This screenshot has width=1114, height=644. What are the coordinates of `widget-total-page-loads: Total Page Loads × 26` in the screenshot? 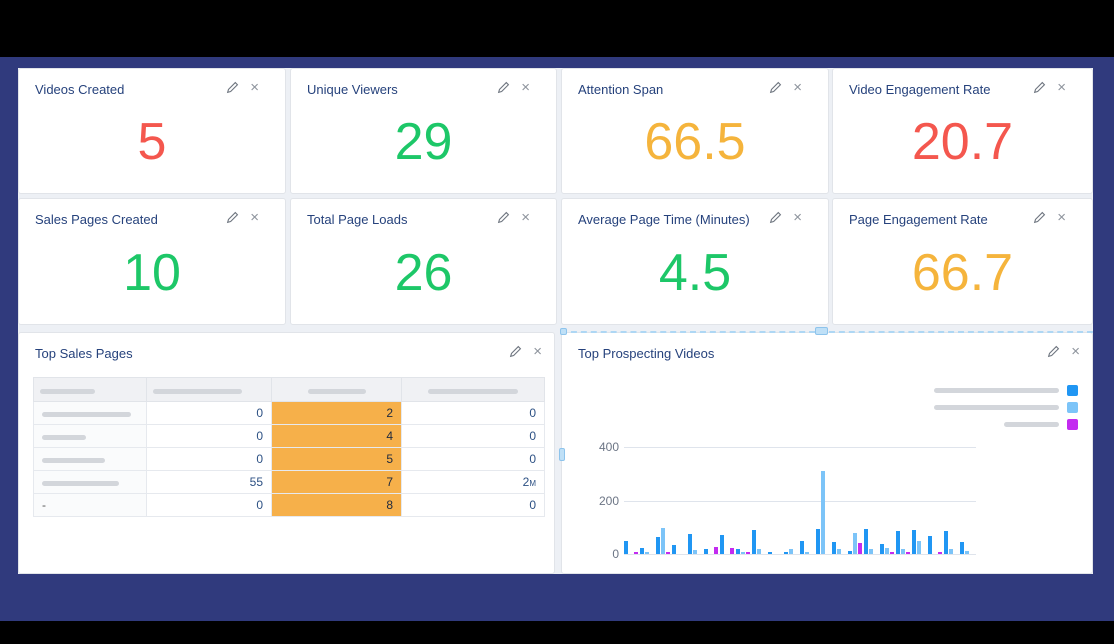 It's located at (423, 261).